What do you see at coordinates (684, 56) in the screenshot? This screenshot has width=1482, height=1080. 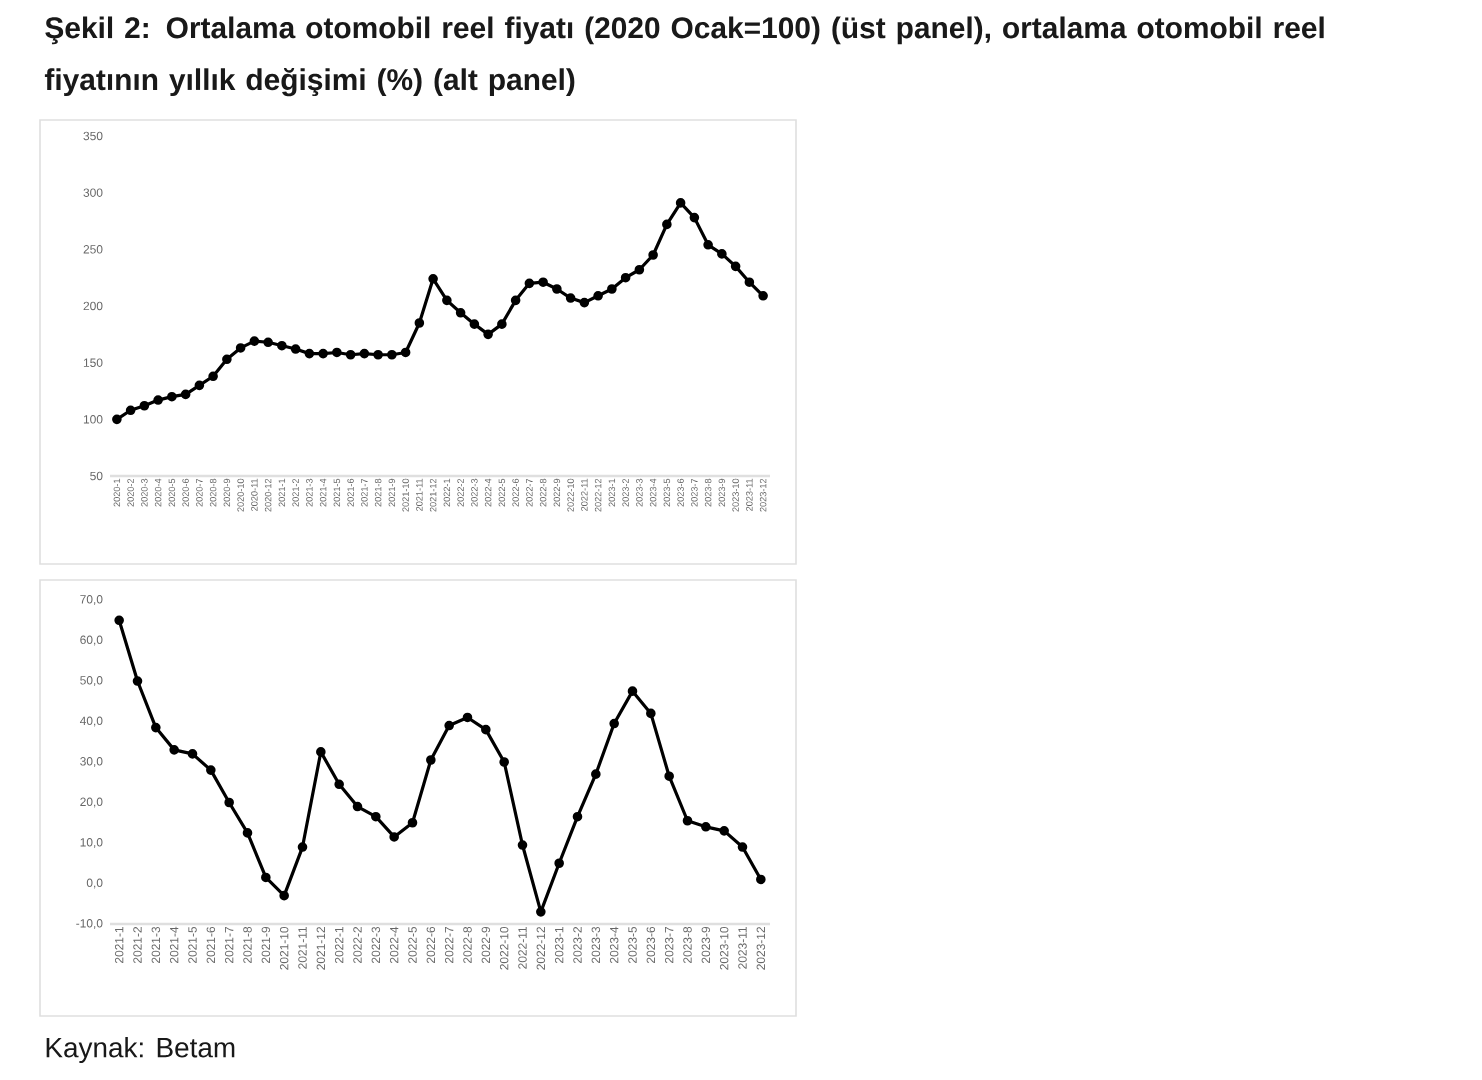 I see `chart-title: Şekil 2: Ortalama otomobil reel fiyatı (2020 Ocak=100) (üst panel), ortalama otomobil reel fiyatının yıllık değişimi (%) (alt panel)` at bounding box center [684, 56].